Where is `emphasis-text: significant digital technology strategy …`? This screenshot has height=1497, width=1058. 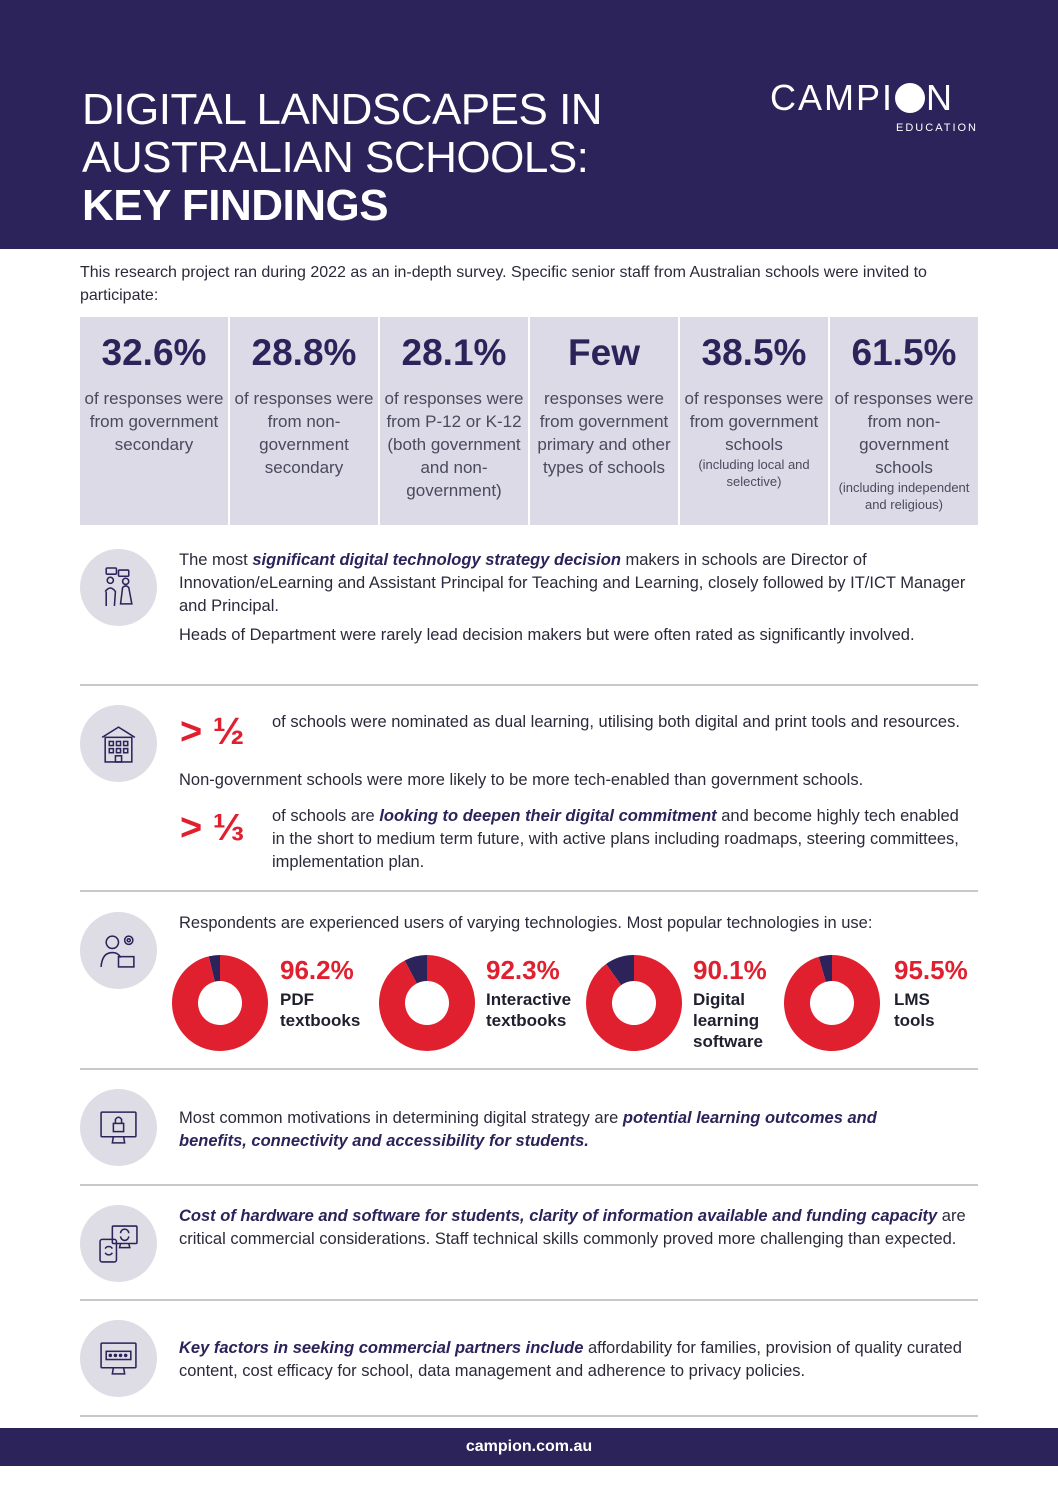
emphasis-text: significant digital technology strategy … is located at coordinates (436, 560).